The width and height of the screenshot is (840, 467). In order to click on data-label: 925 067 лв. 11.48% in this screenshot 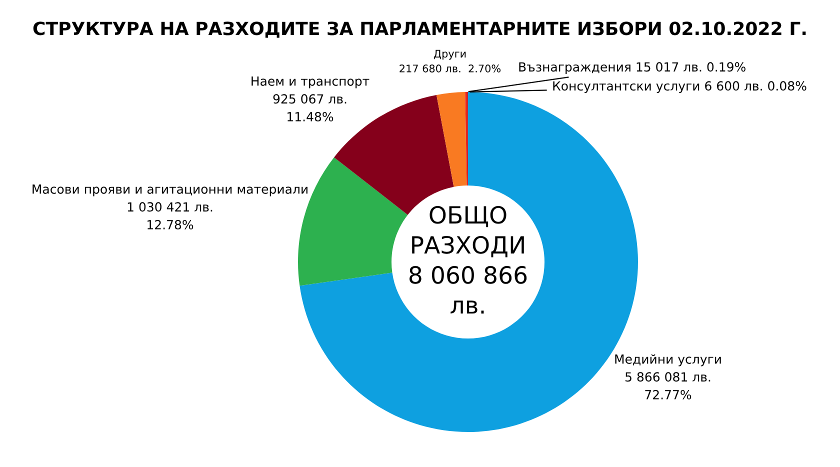, I will do `click(309, 108)`.